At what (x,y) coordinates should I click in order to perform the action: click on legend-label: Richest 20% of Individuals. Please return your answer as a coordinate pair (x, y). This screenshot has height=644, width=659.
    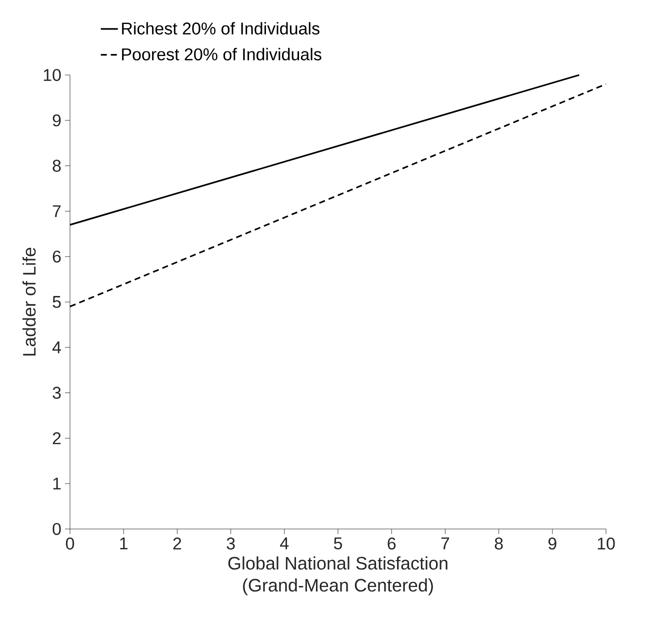
    Looking at the image, I should click on (221, 28).